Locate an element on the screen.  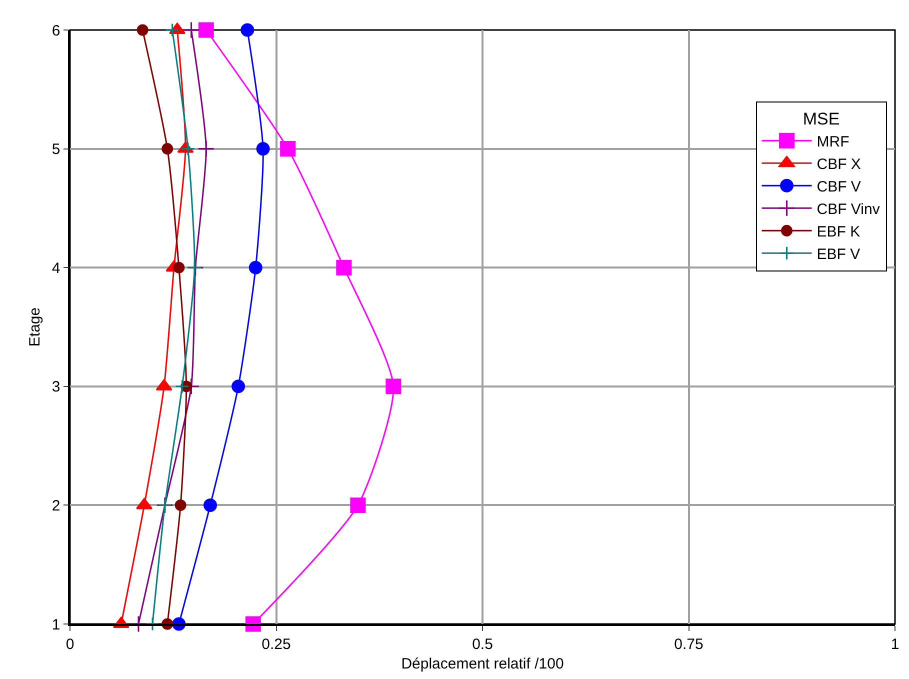
x-tick-label: 1 is located at coordinates (895, 644).